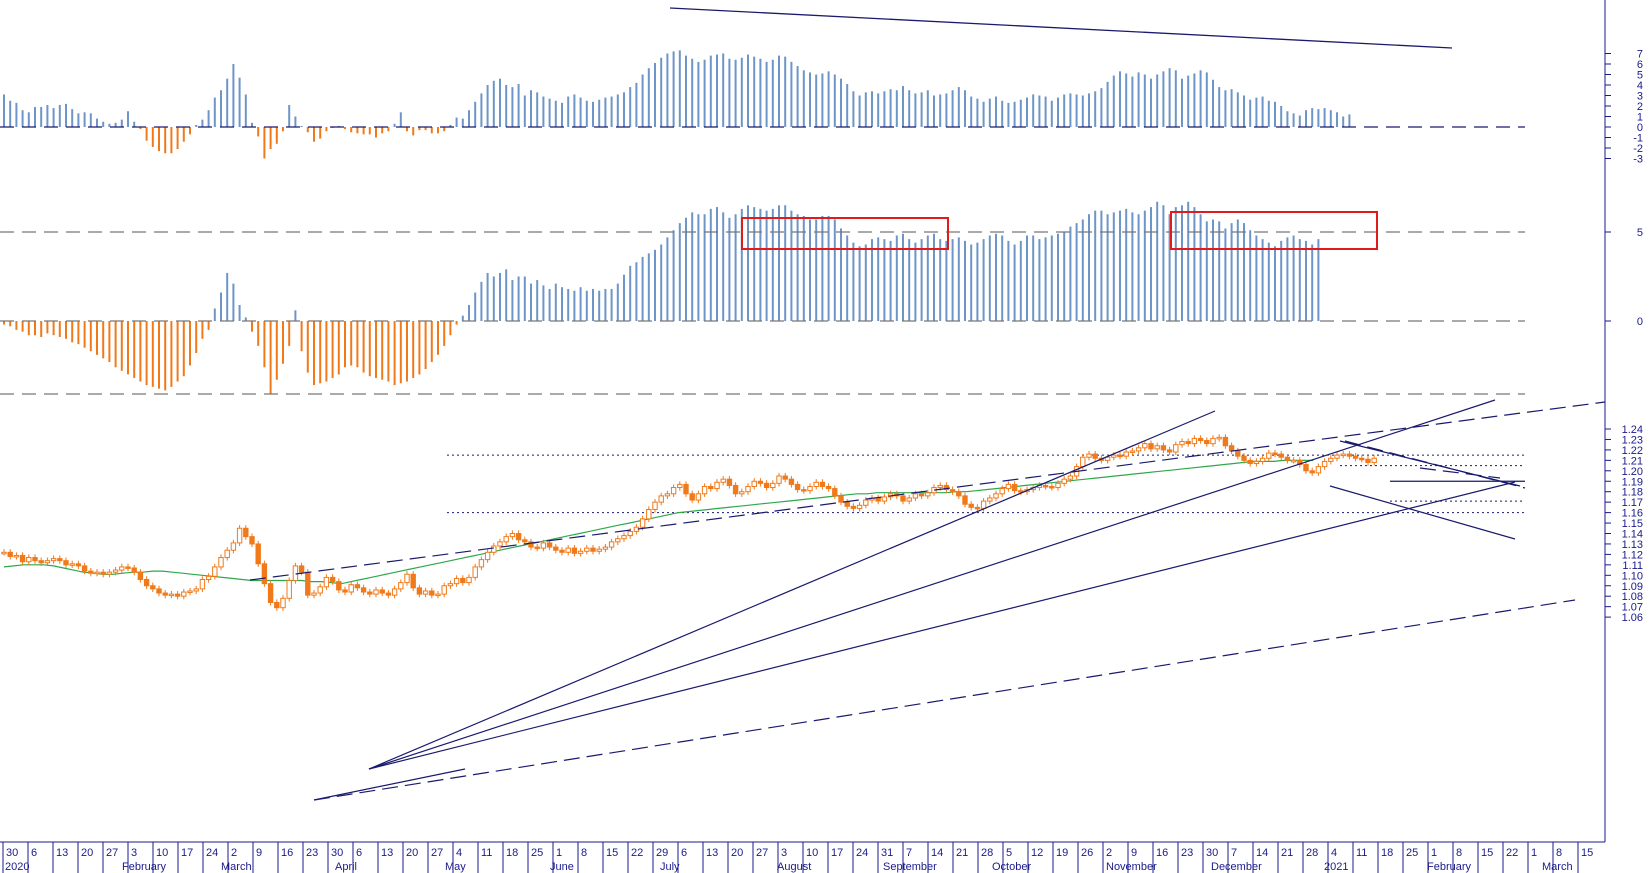 The width and height of the screenshot is (1650, 873). I want to click on y-tick-label-price: 1.19, so click(1632, 482).